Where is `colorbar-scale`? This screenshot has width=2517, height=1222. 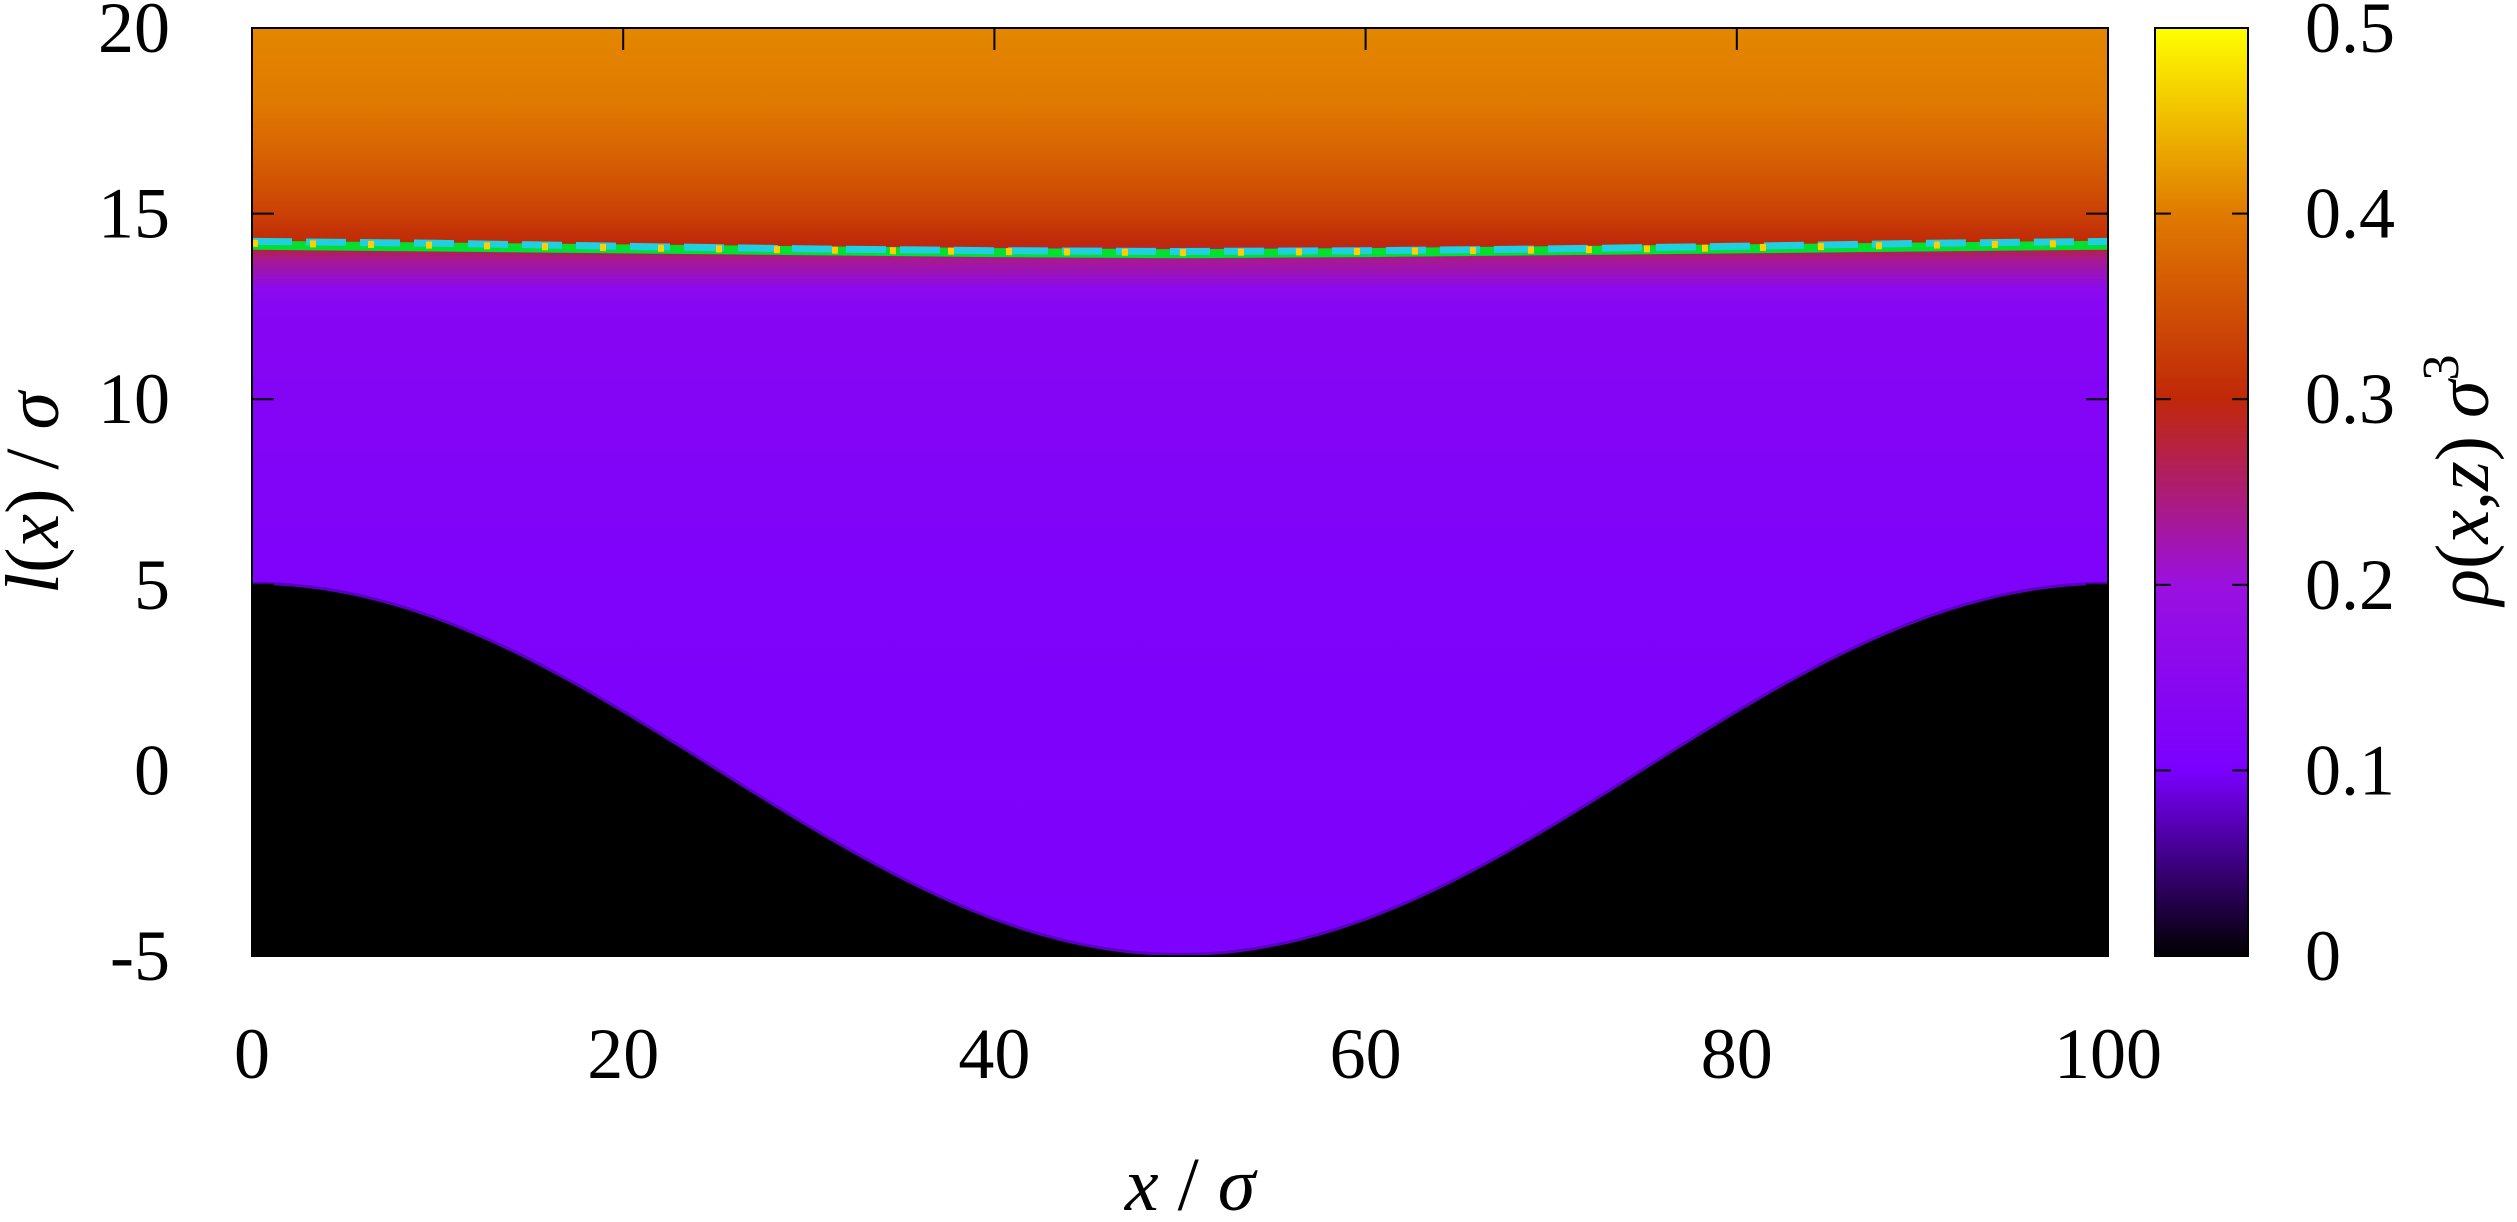
colorbar-scale is located at coordinates (2201, 492).